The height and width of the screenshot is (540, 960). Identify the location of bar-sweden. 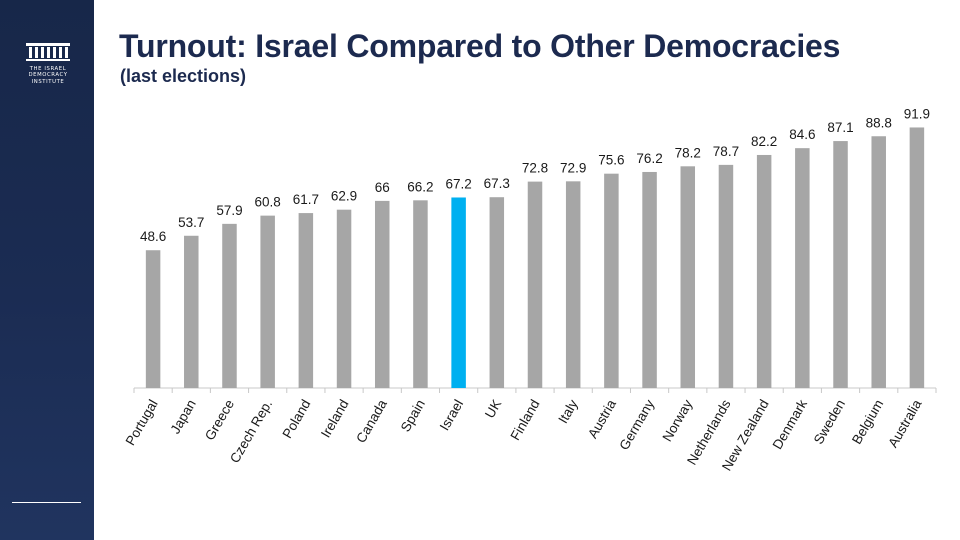
(840, 264).